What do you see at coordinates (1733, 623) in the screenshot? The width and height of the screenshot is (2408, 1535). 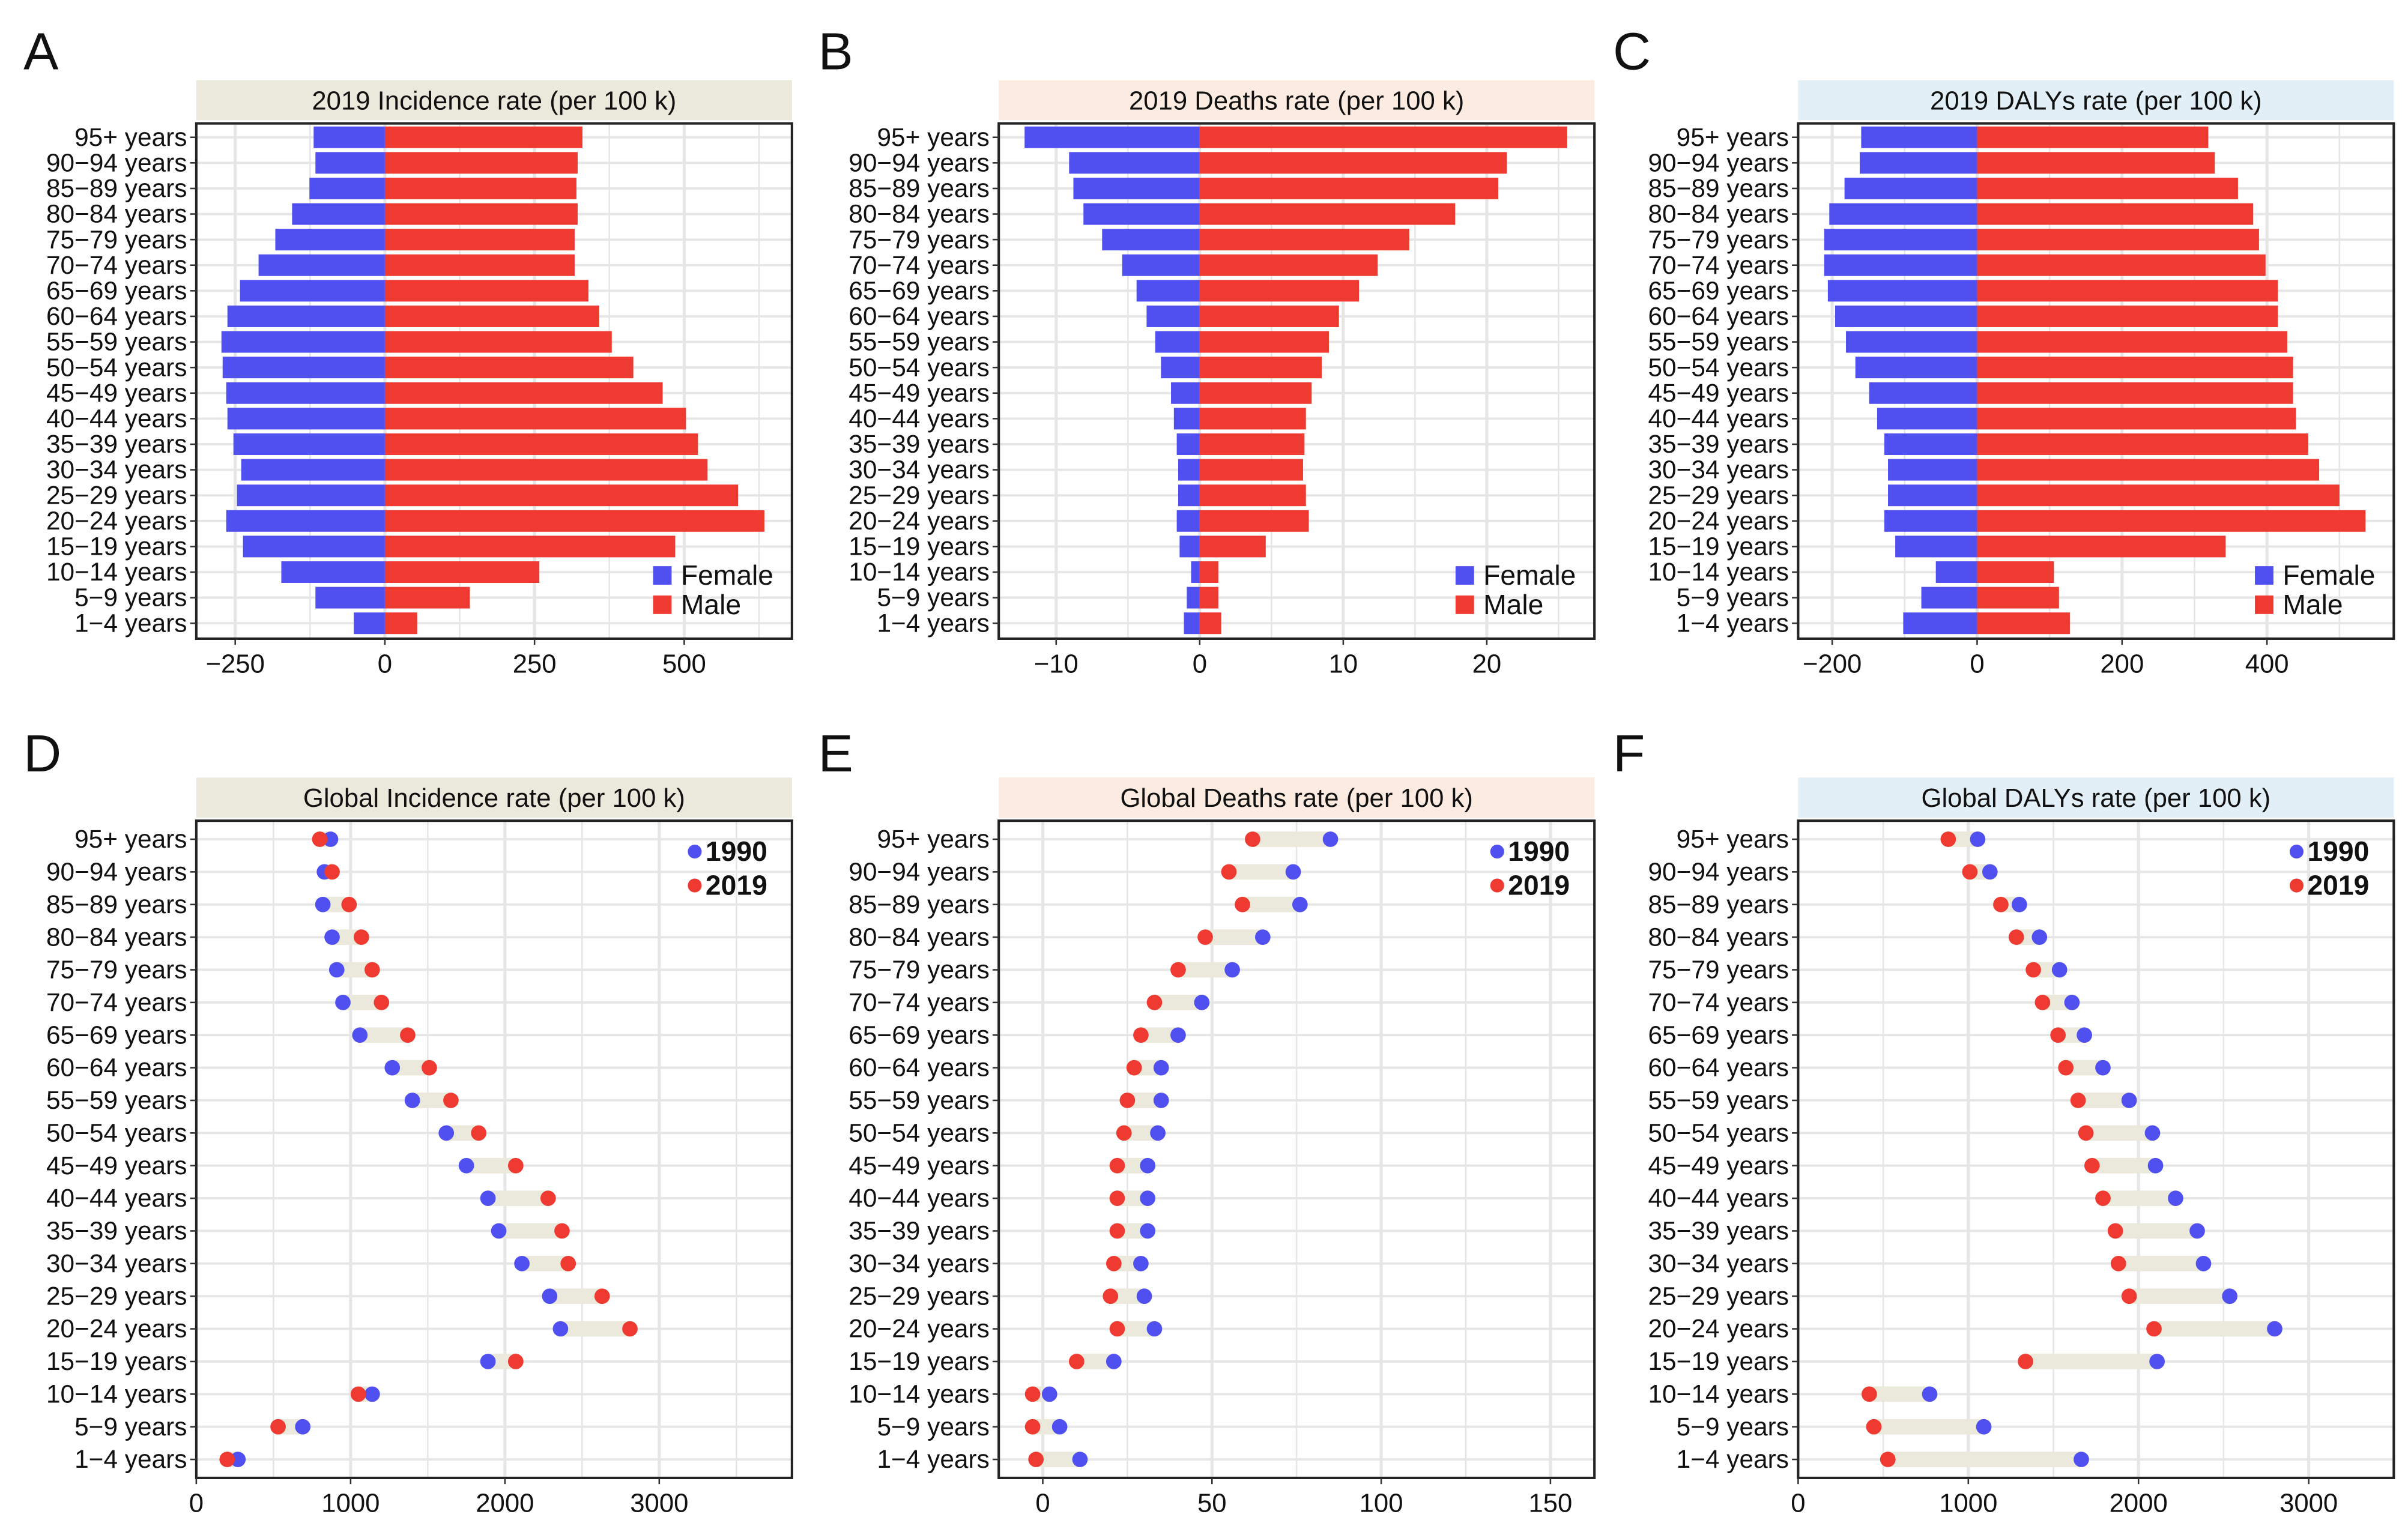 I see `y-tick-label: 1−4 years` at bounding box center [1733, 623].